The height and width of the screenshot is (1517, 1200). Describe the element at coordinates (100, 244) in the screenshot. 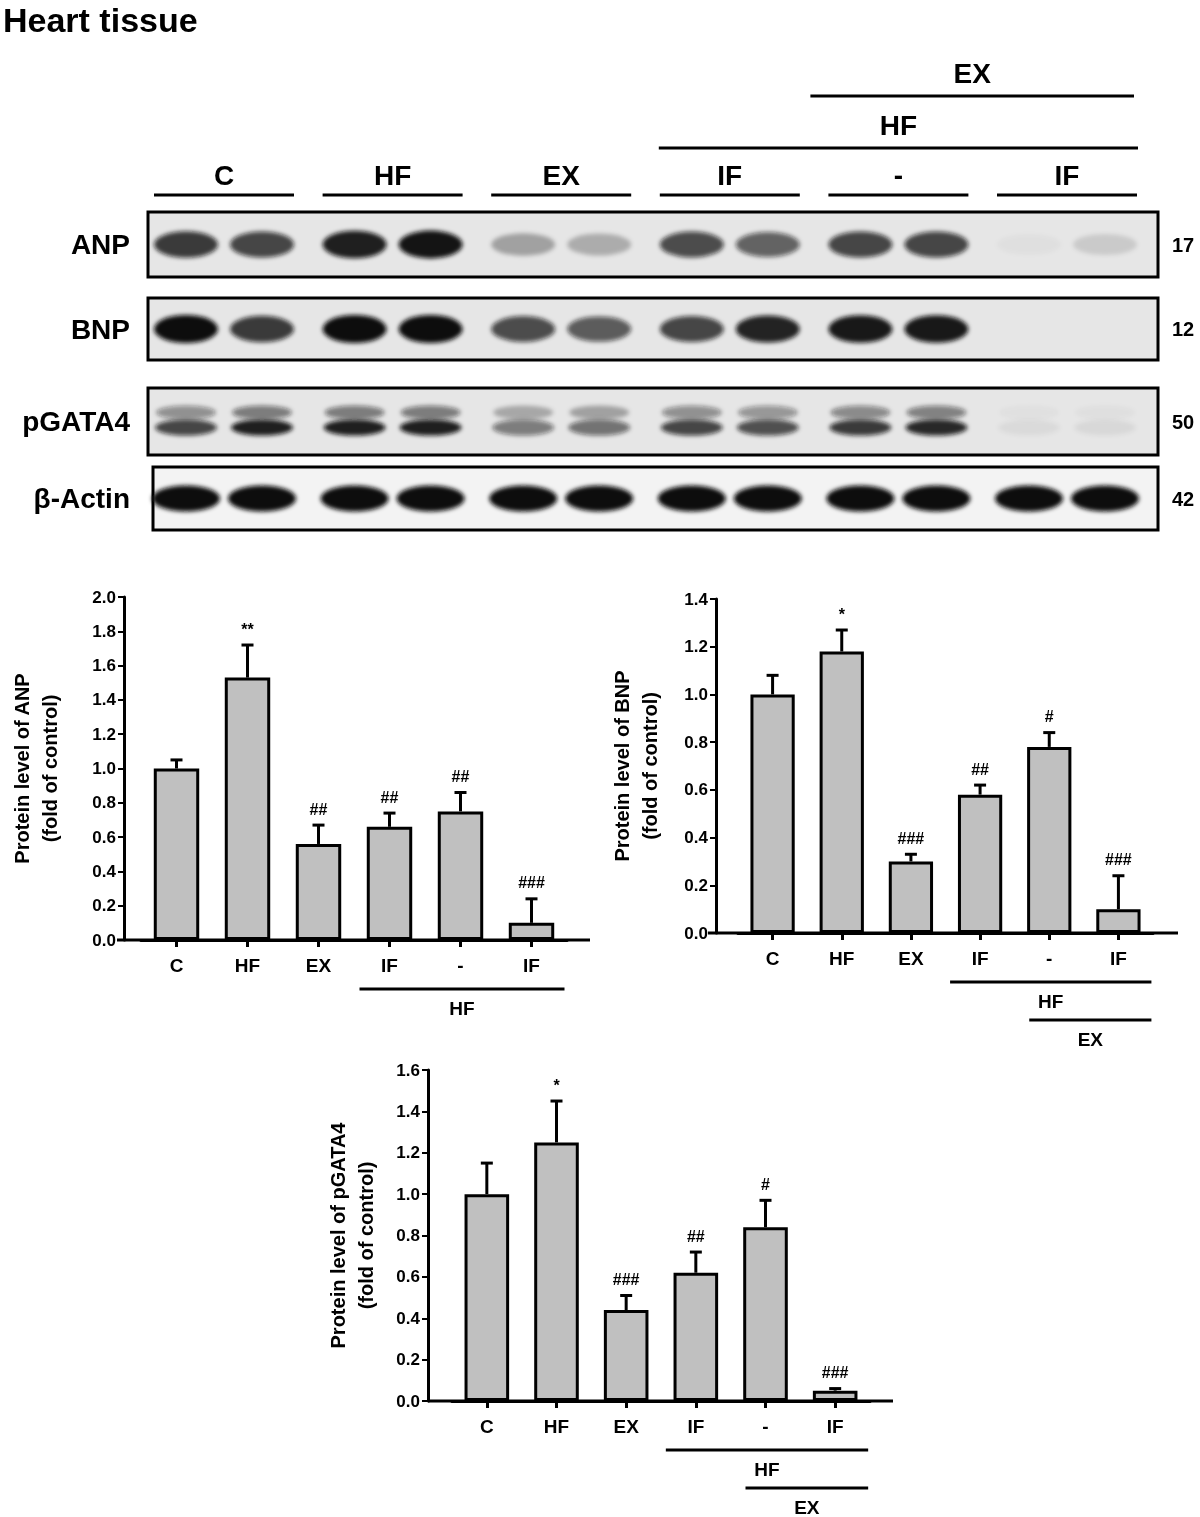

I see `category-label: ANP` at that location.